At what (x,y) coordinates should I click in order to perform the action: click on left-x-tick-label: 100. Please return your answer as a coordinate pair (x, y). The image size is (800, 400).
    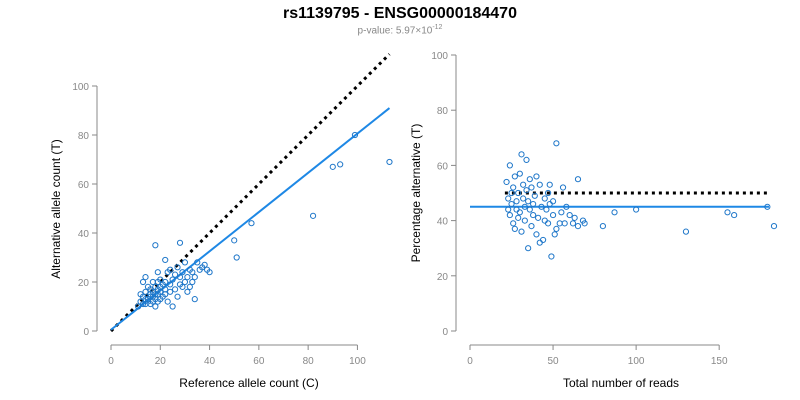
    Looking at the image, I should click on (357, 361).